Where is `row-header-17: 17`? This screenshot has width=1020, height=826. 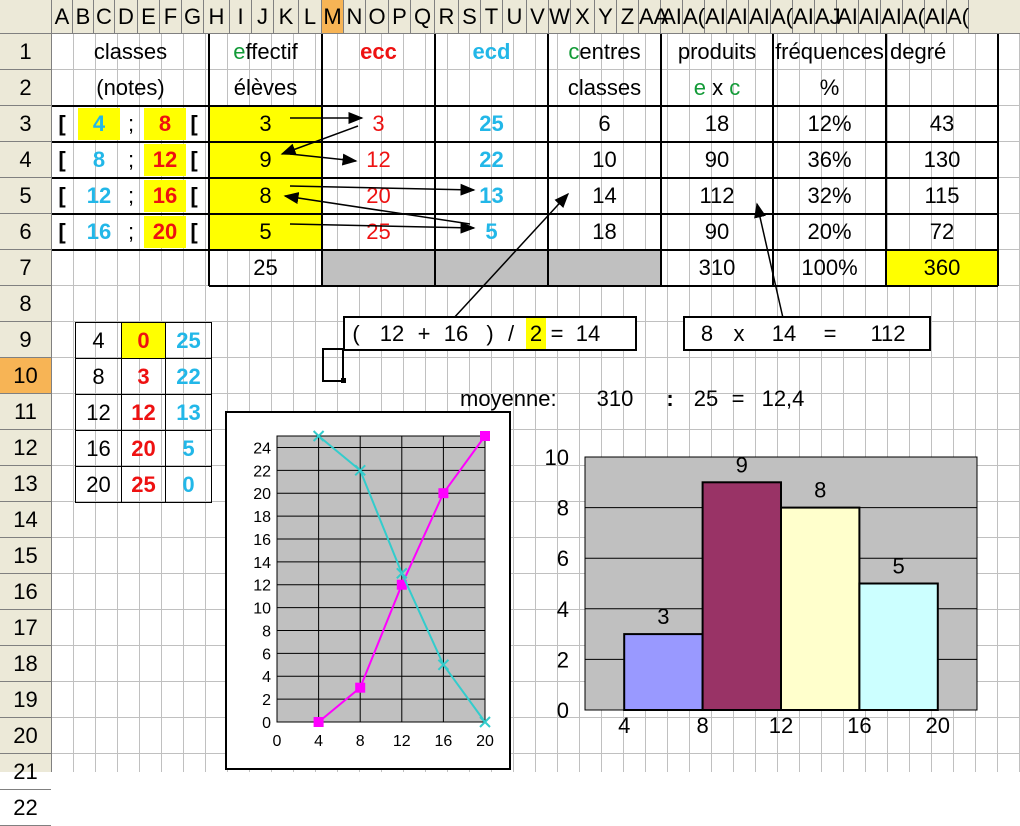 row-header-17: 17 is located at coordinates (25, 628).